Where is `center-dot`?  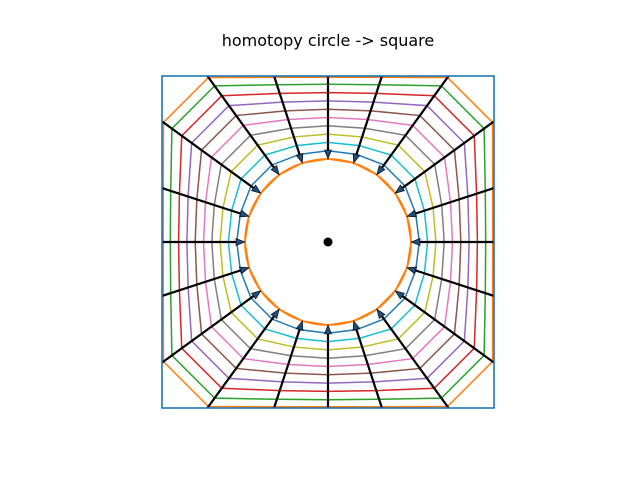 center-dot is located at coordinates (328, 242).